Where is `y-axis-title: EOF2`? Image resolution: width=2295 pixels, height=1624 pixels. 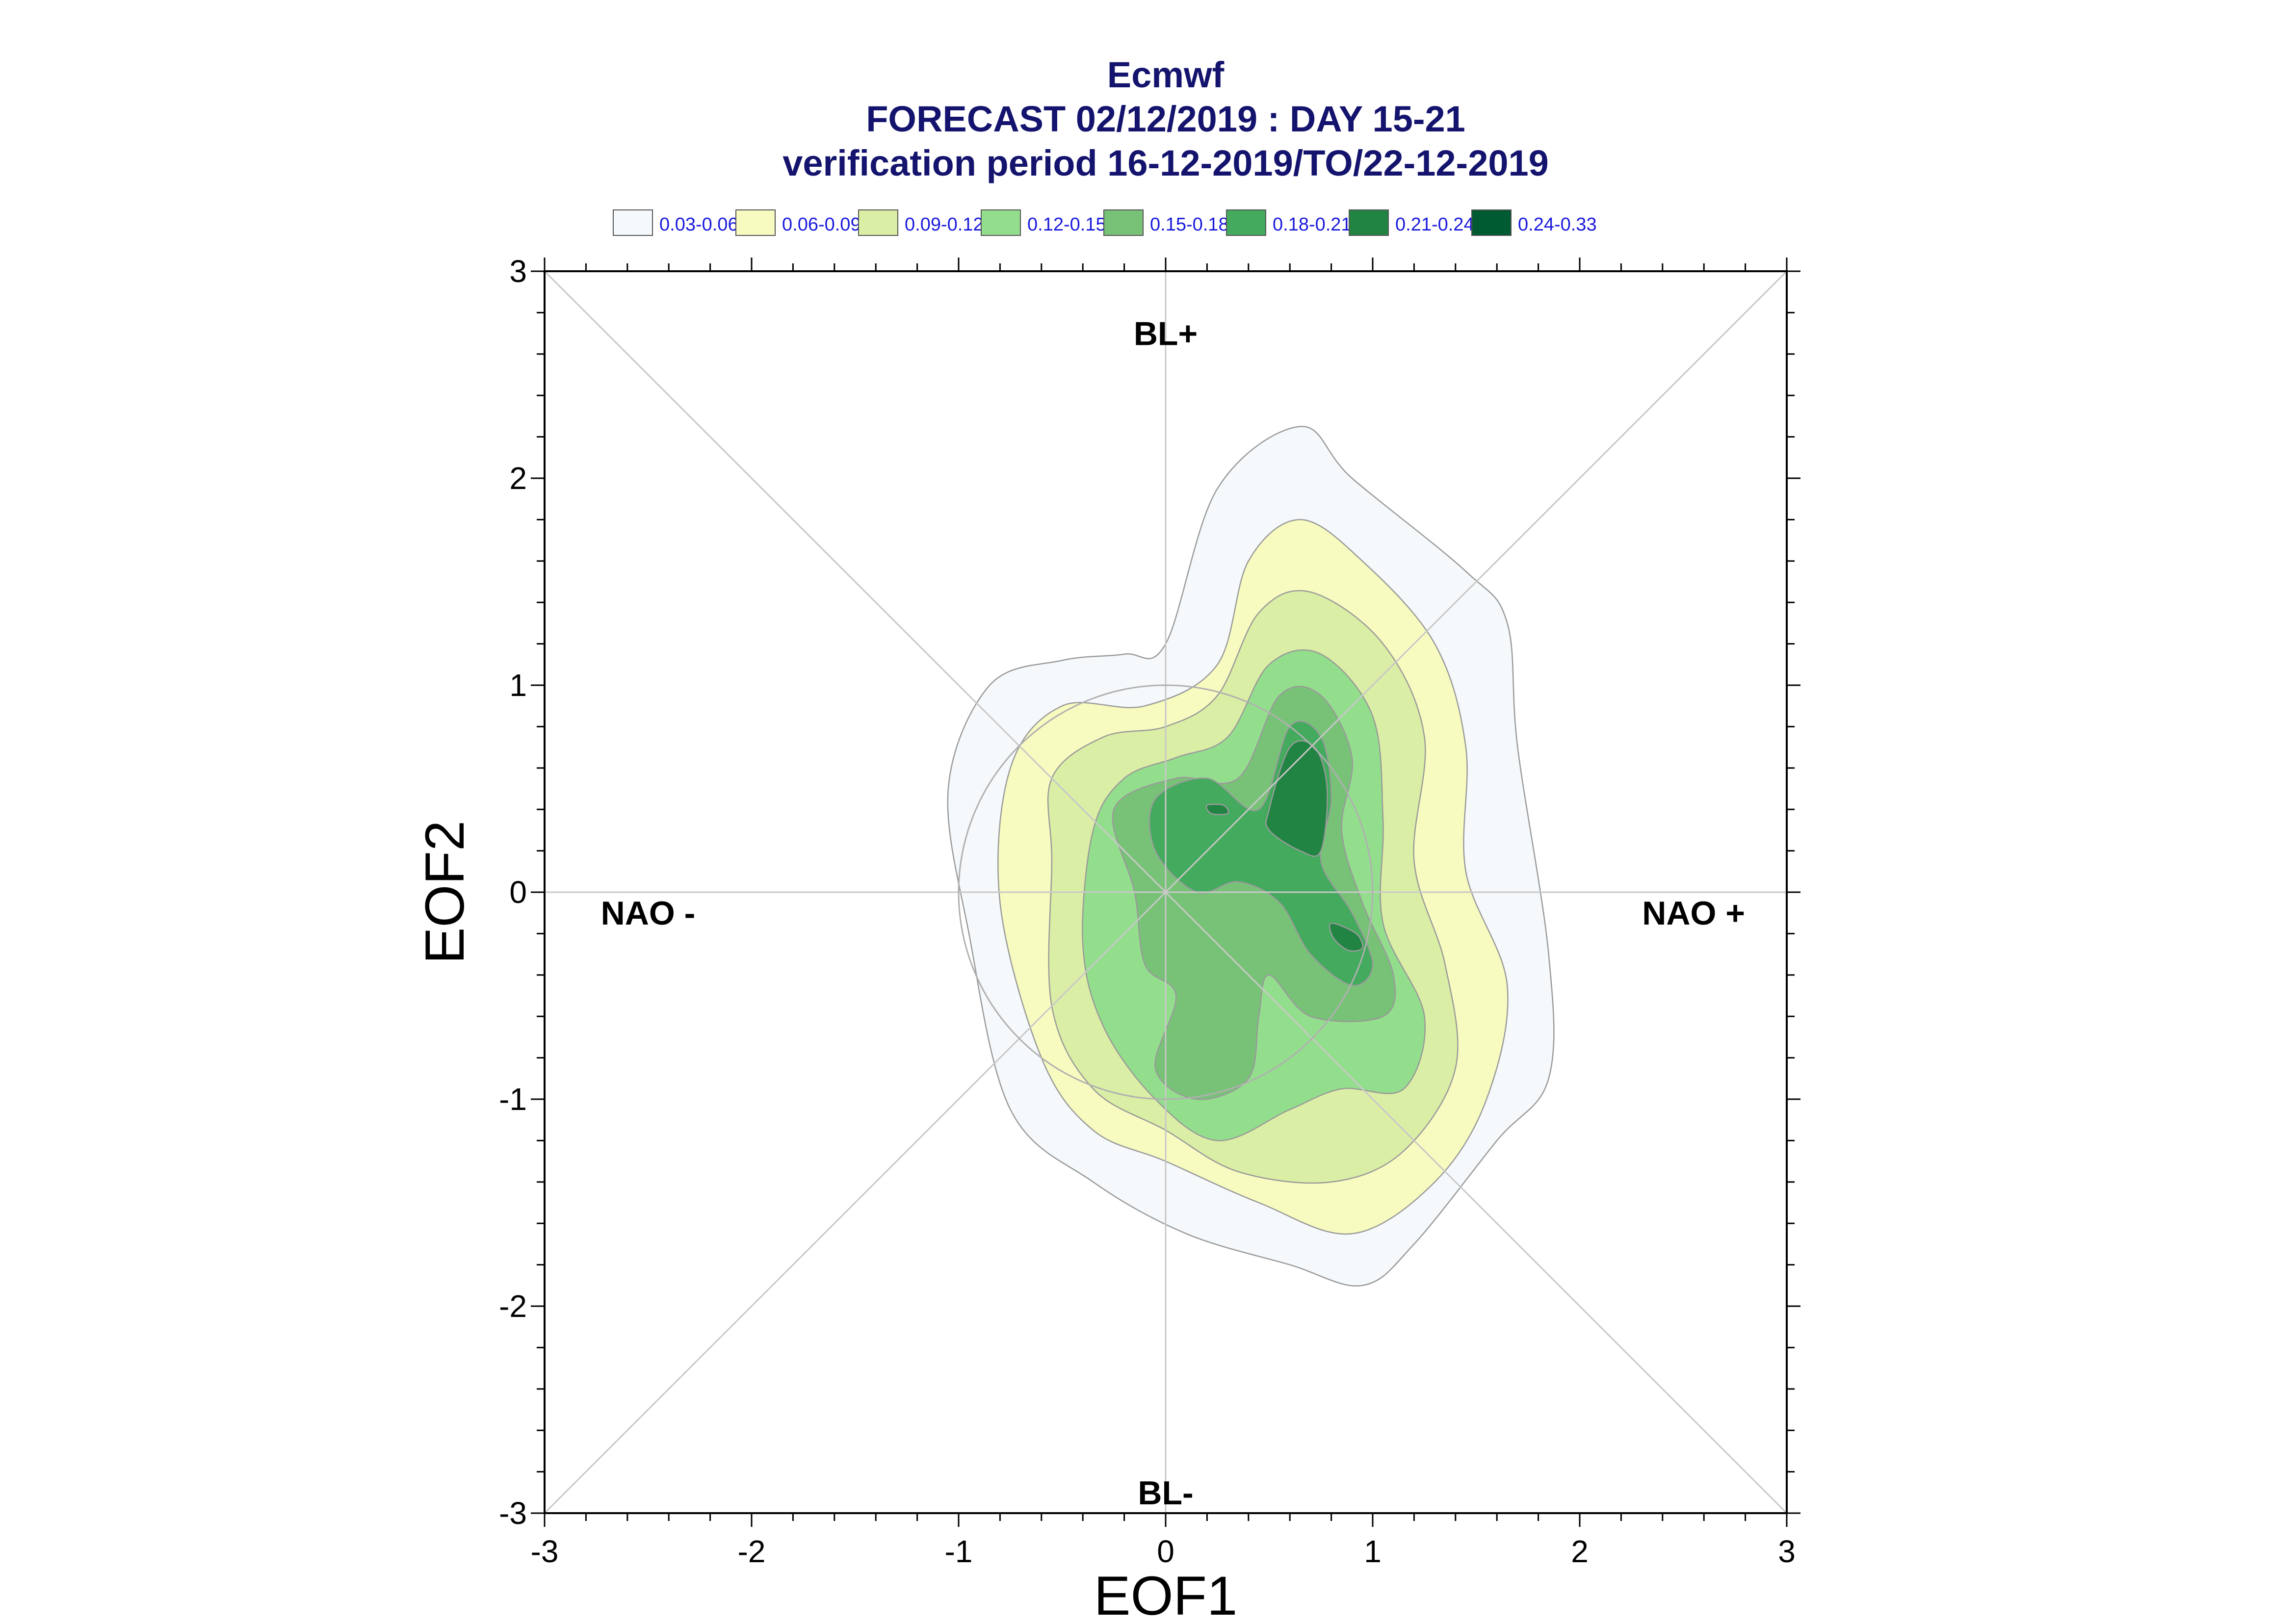 y-axis-title: EOF2 is located at coordinates (444, 892).